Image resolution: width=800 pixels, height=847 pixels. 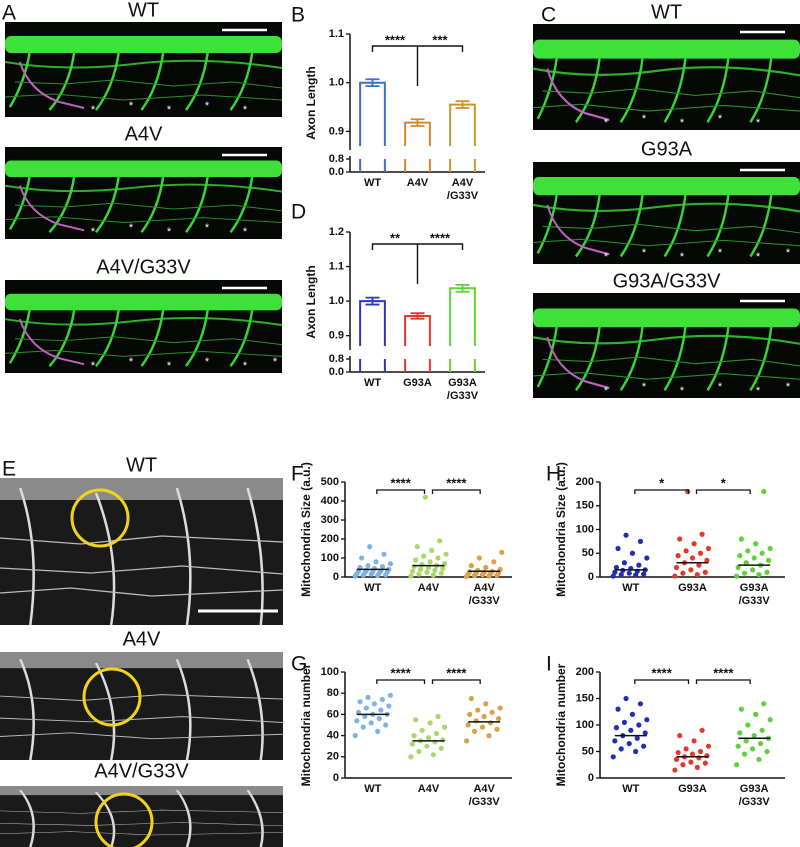 I want to click on image-label: A4V, so click(x=144, y=134).